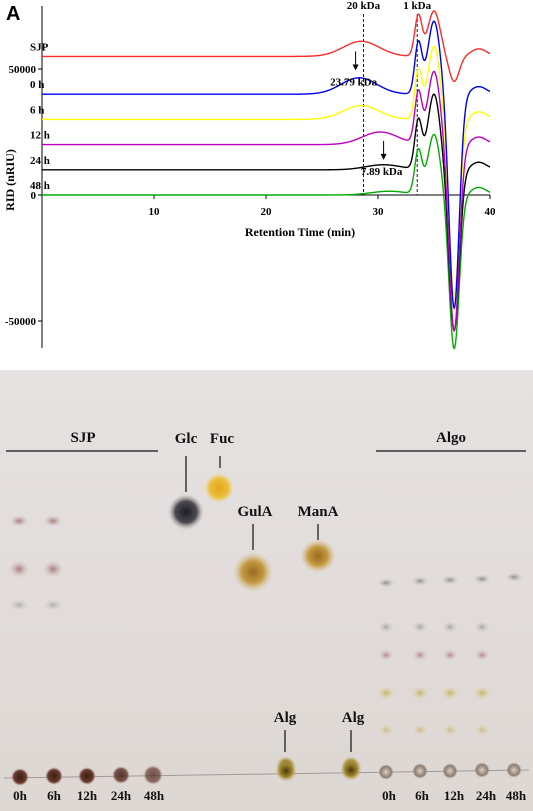 The image size is (533, 811). Describe the element at coordinates (254, 512) in the screenshot. I see `gula-label: GulA` at that location.